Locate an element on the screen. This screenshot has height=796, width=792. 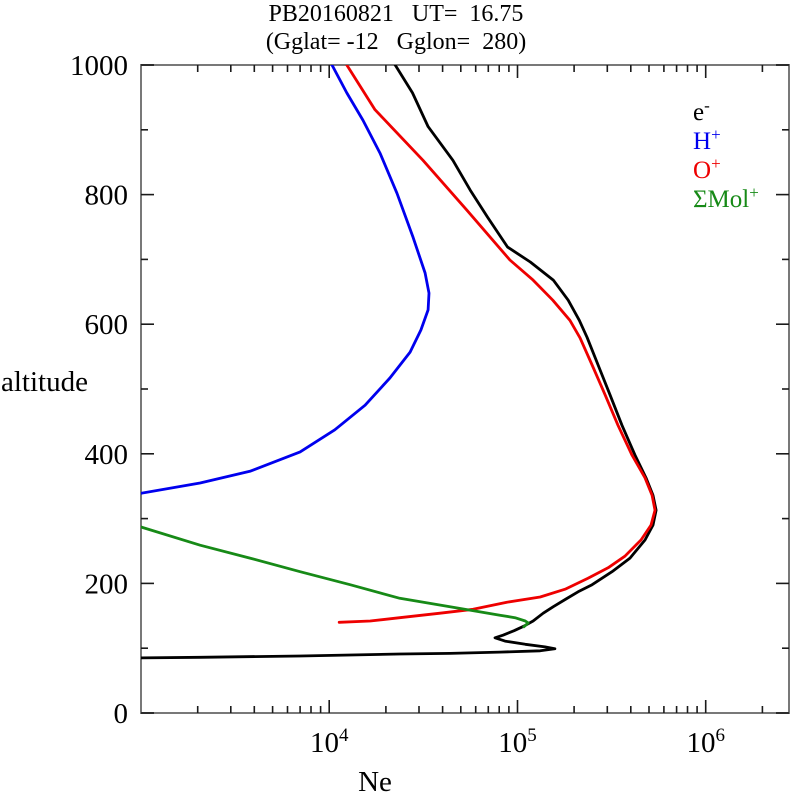
x-tick-label: 10⁴ is located at coordinates (329, 742).